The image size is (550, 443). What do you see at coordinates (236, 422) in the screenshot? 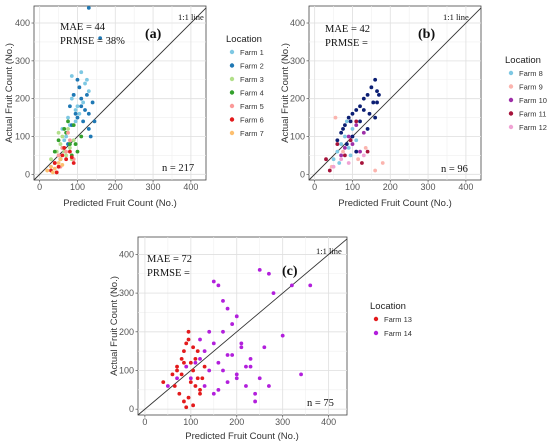
I see `x-tick-label: 200` at bounding box center [236, 422].